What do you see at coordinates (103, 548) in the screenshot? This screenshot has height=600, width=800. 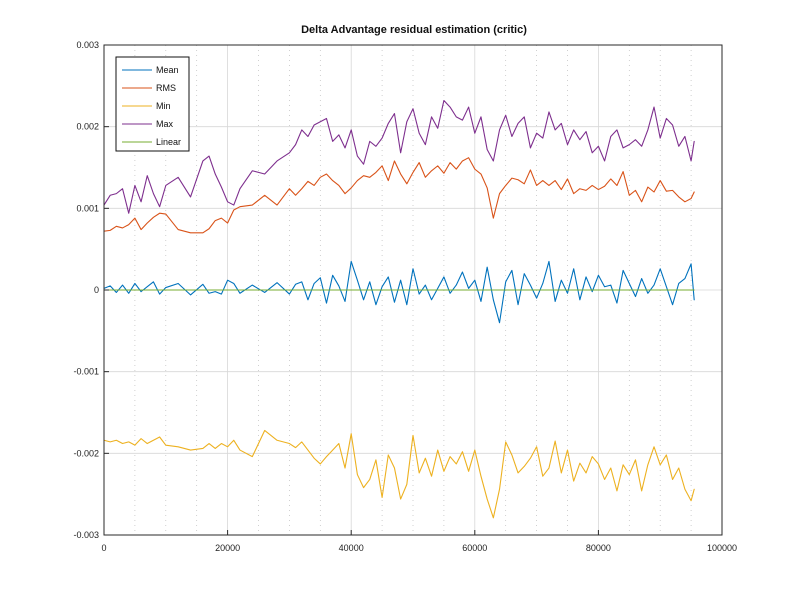 I see `x-tick-label: 0` at bounding box center [103, 548].